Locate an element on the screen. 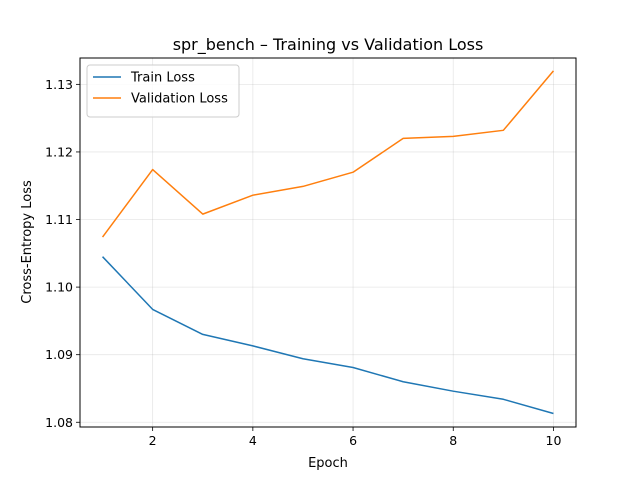  legend: Train Loss Validation Loss is located at coordinates (163, 91).